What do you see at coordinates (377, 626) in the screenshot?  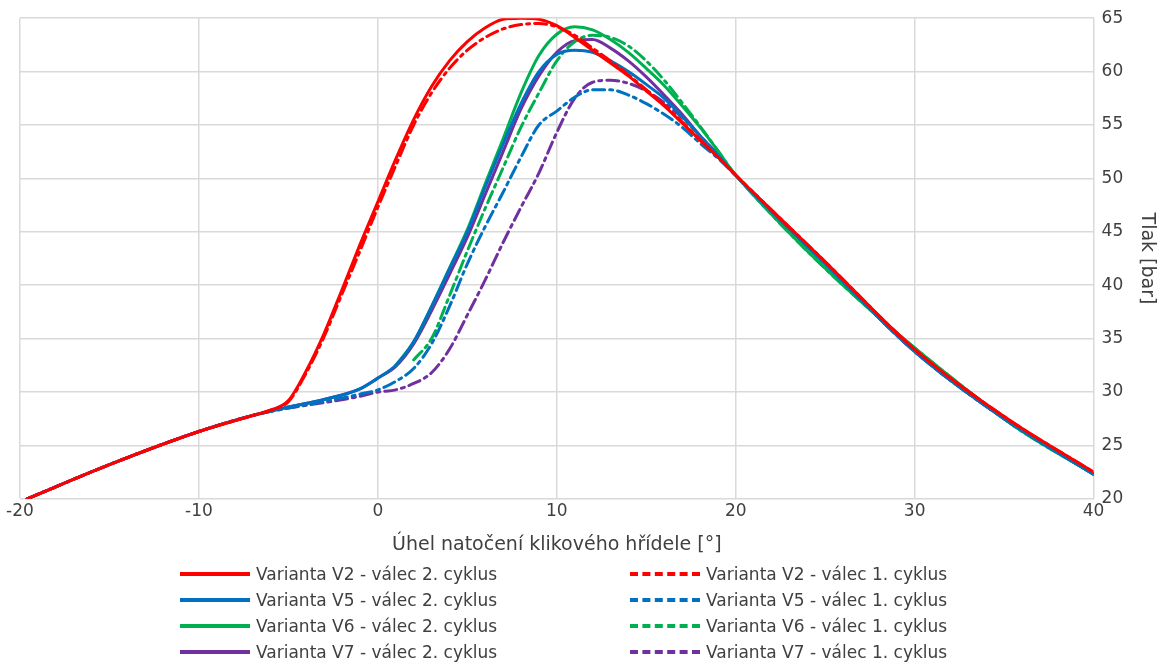 I see `legend-label: Varianta V6 - válec 2. cyklus` at bounding box center [377, 626].